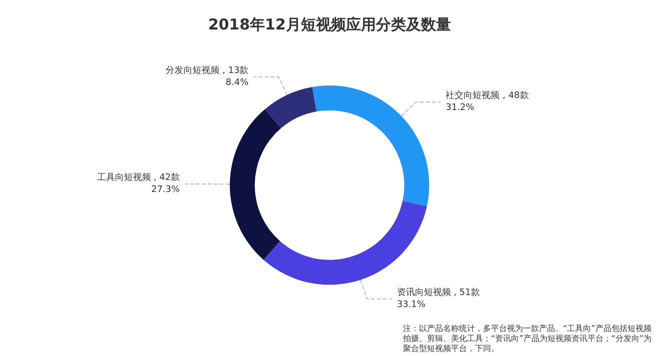  I want to click on slice-label: 分发向短视频 , 13款 8.4%, so click(207, 76).